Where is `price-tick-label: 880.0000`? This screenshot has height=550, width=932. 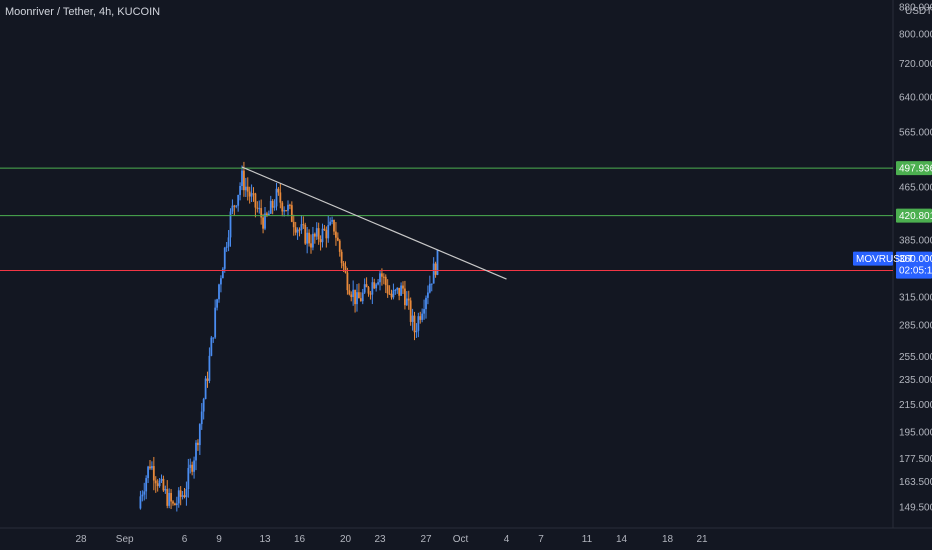 price-tick-label: 880.0000 is located at coordinates (915, 8).